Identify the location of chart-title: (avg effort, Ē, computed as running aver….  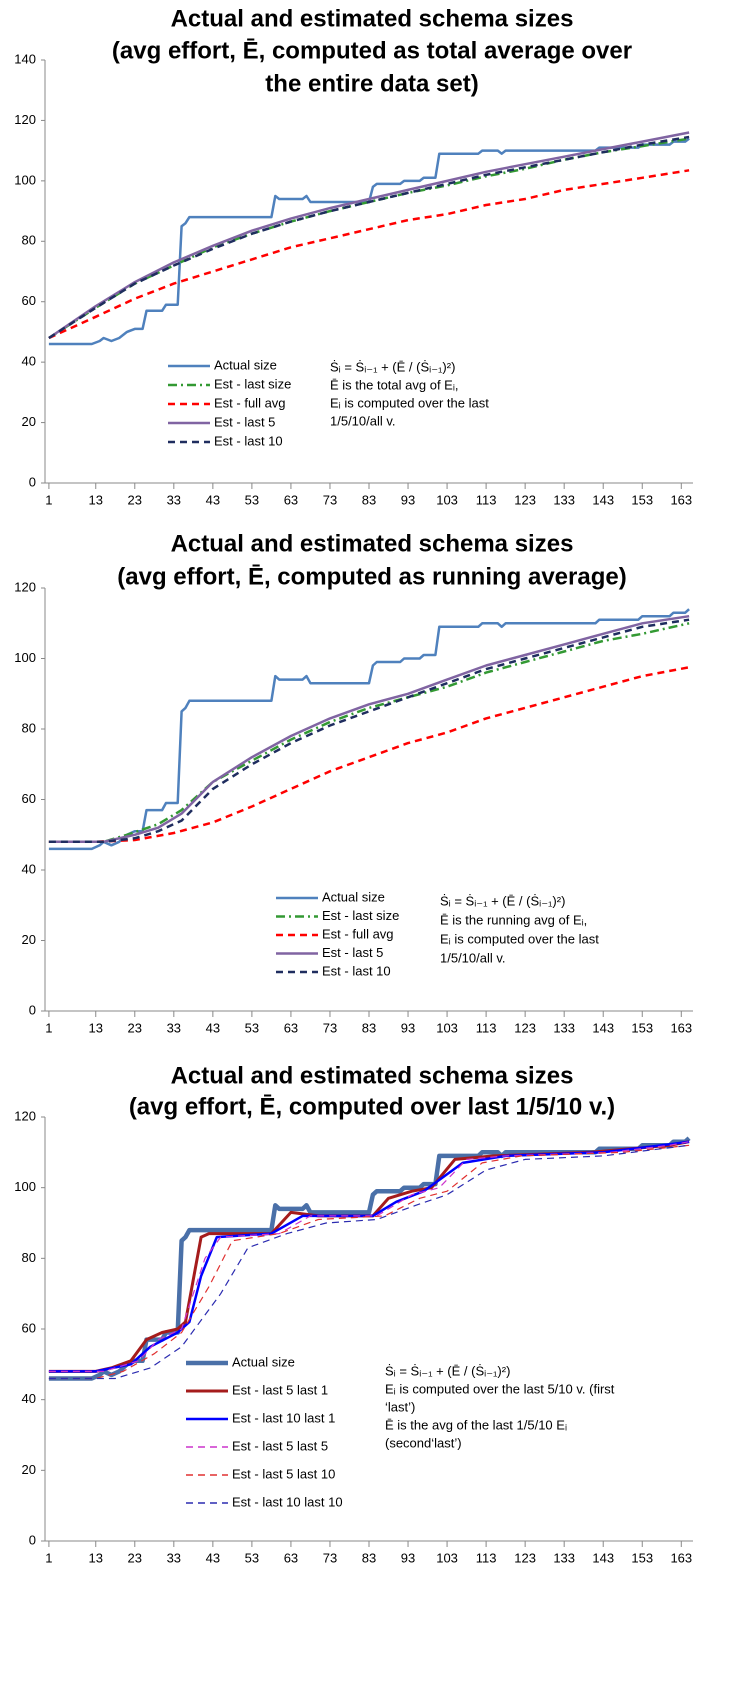
(371, 576).